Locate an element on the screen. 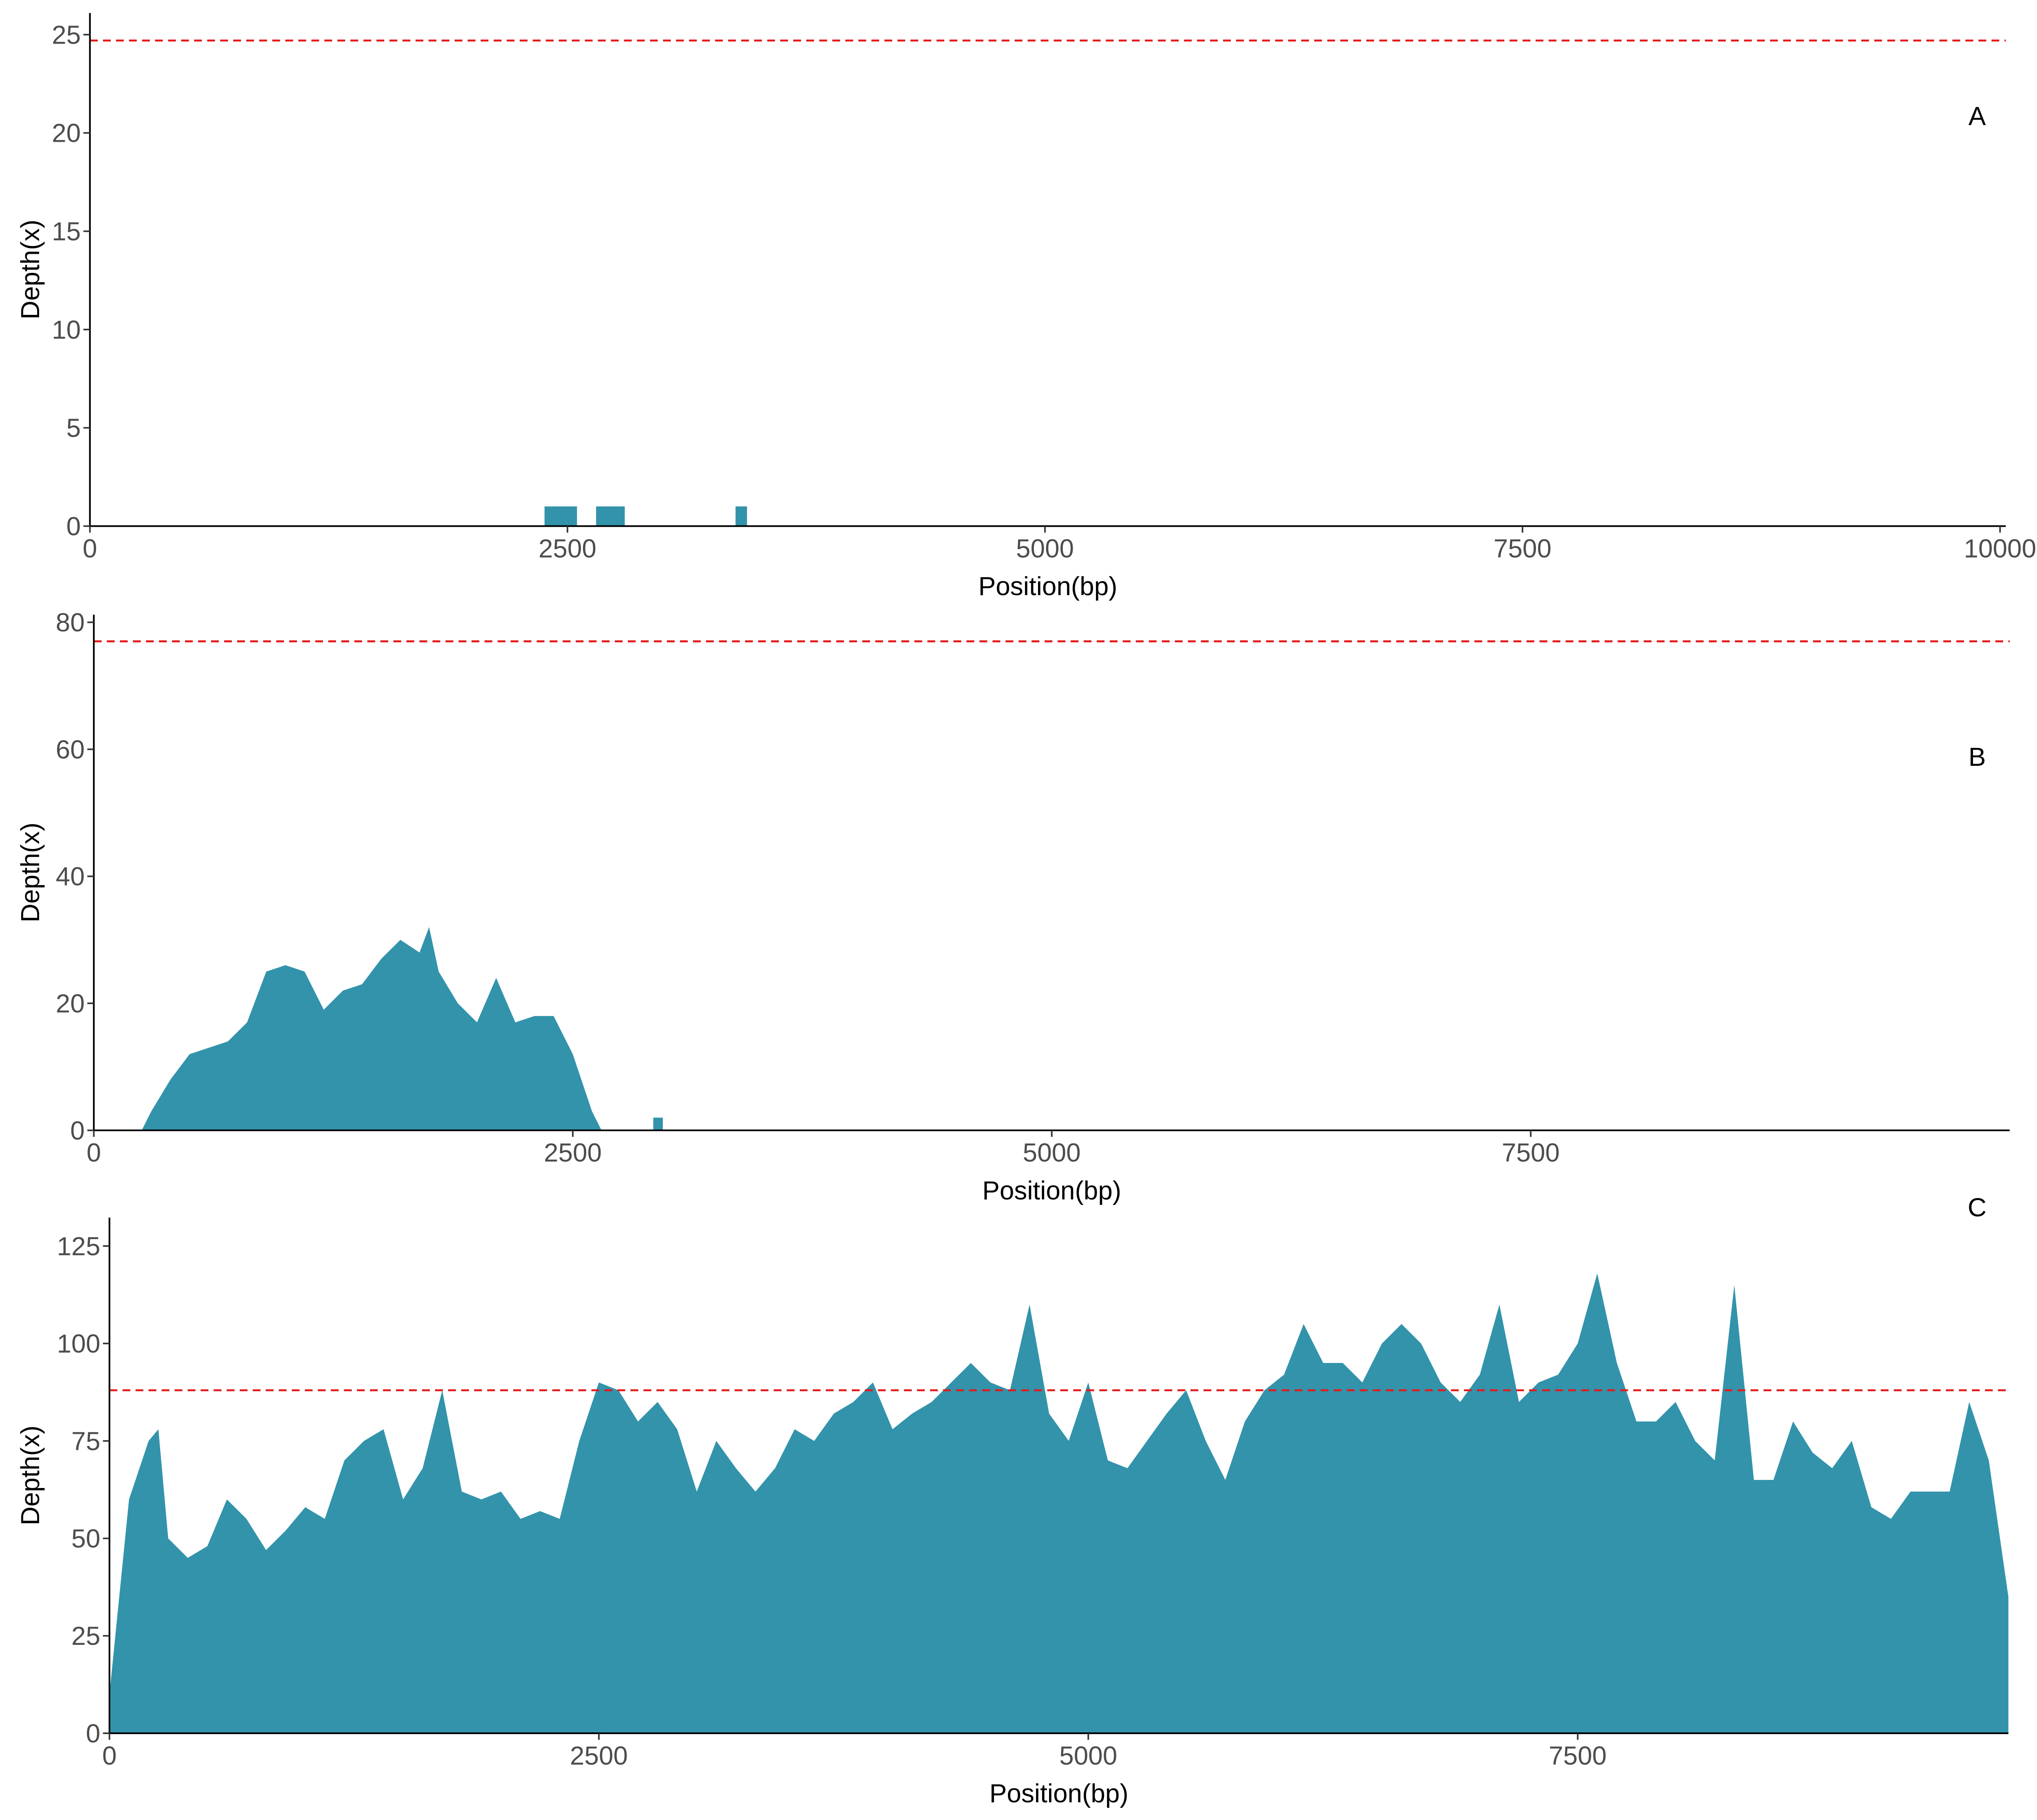 The height and width of the screenshot is (1820, 2037). y-tick-label: 60 is located at coordinates (71, 749).